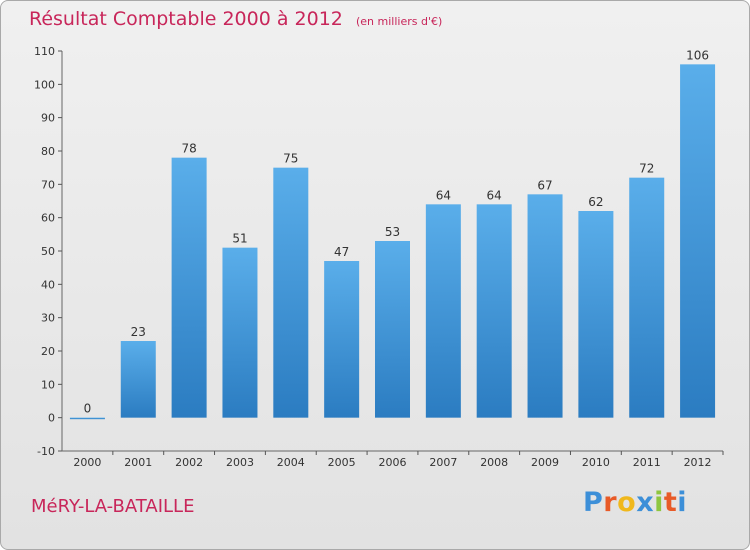  Describe the element at coordinates (291, 462) in the screenshot. I see `x-tick-label-2004: 2004` at that location.